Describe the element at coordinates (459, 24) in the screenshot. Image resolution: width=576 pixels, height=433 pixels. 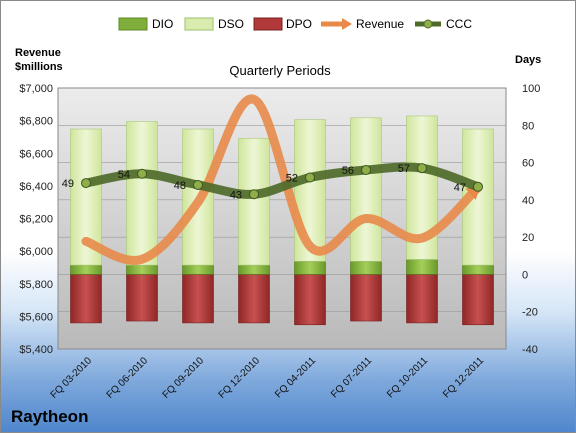
I see `legend-label-ccc: CCC` at that location.